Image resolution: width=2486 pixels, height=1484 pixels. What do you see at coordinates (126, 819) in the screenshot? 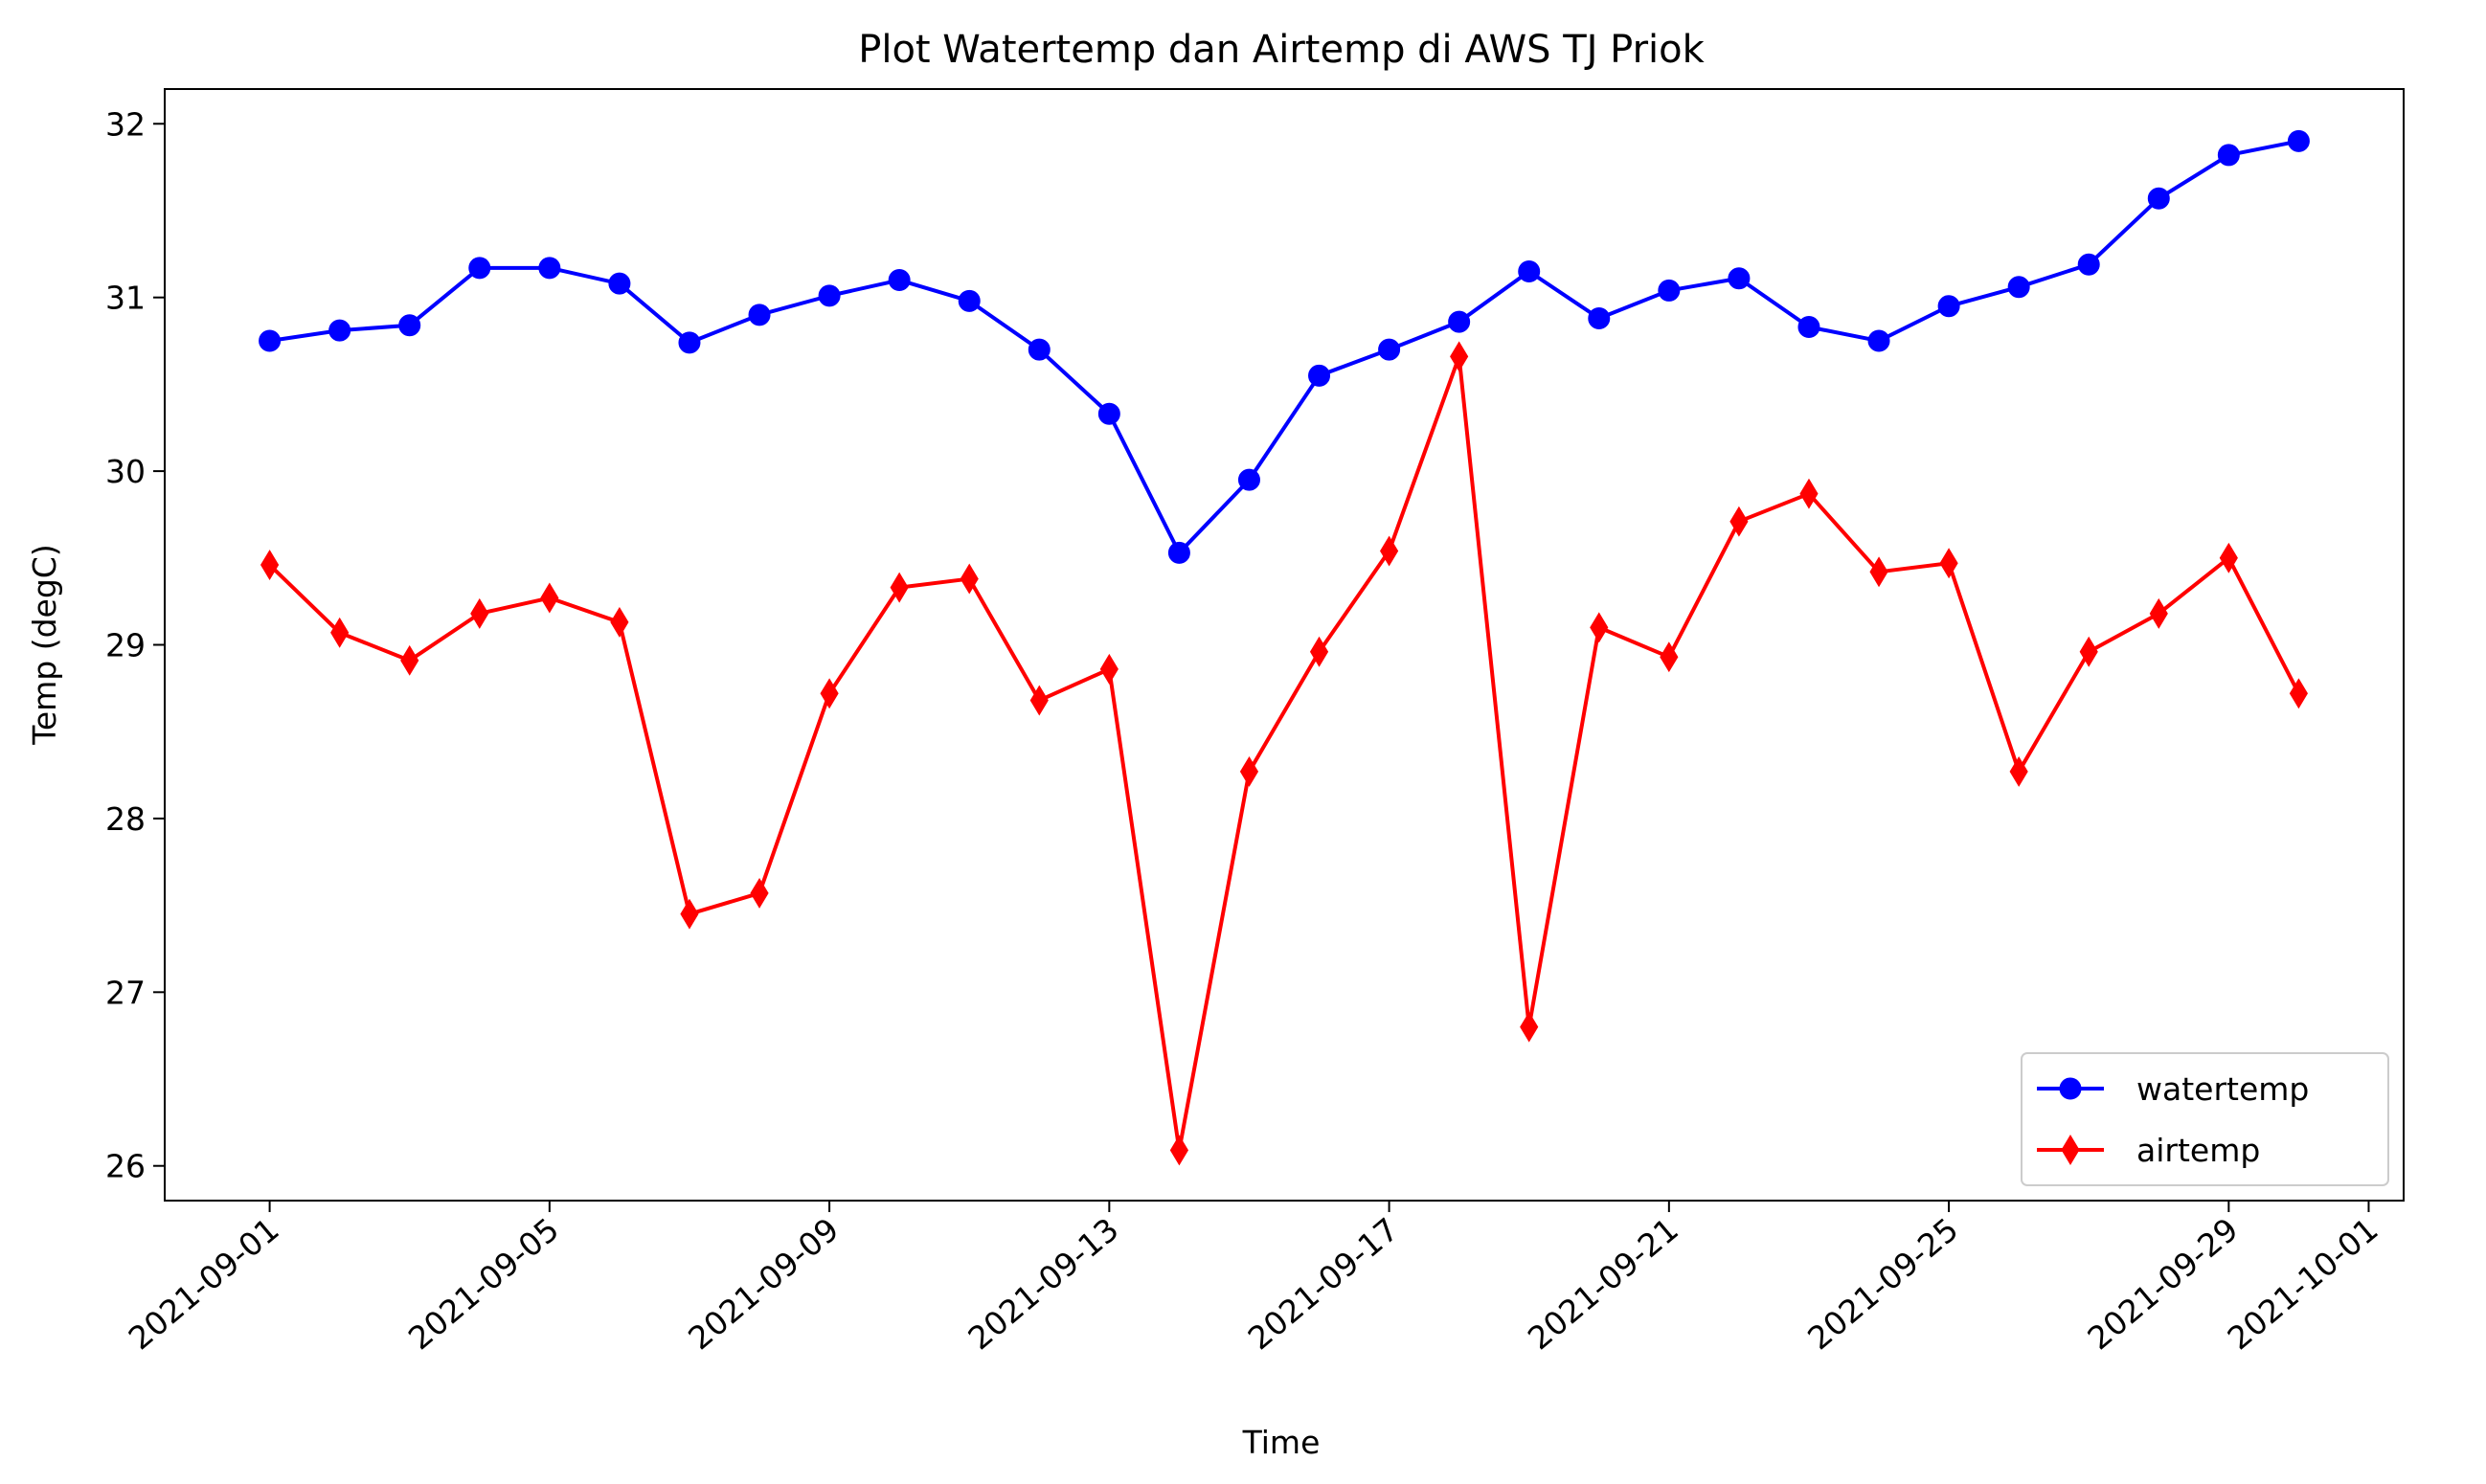
I see `y-tick-label: 28` at bounding box center [126, 819].